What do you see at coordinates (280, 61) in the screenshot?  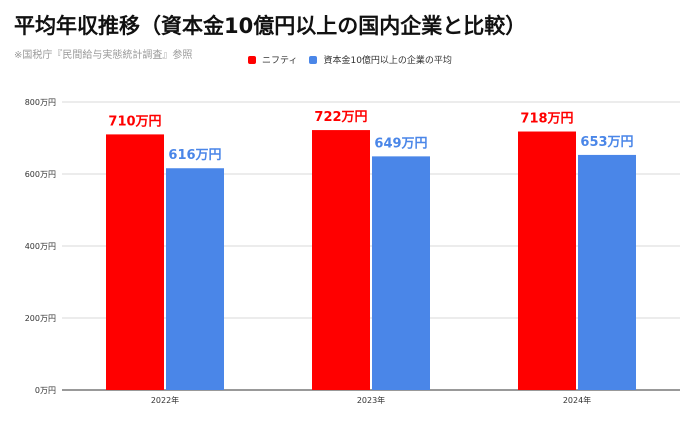 I see `legend-label-nifty: ニフティ` at bounding box center [280, 61].